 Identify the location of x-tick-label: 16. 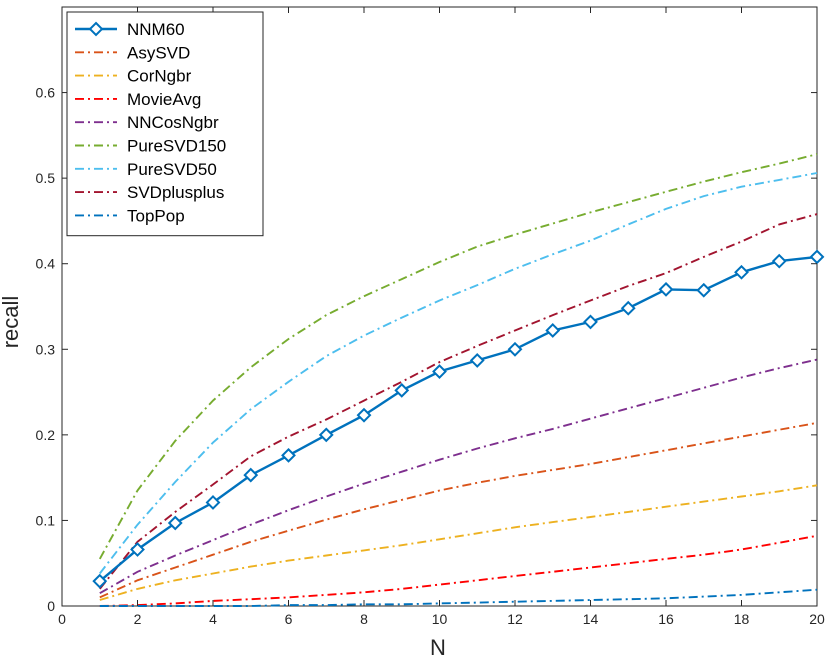
(666, 619).